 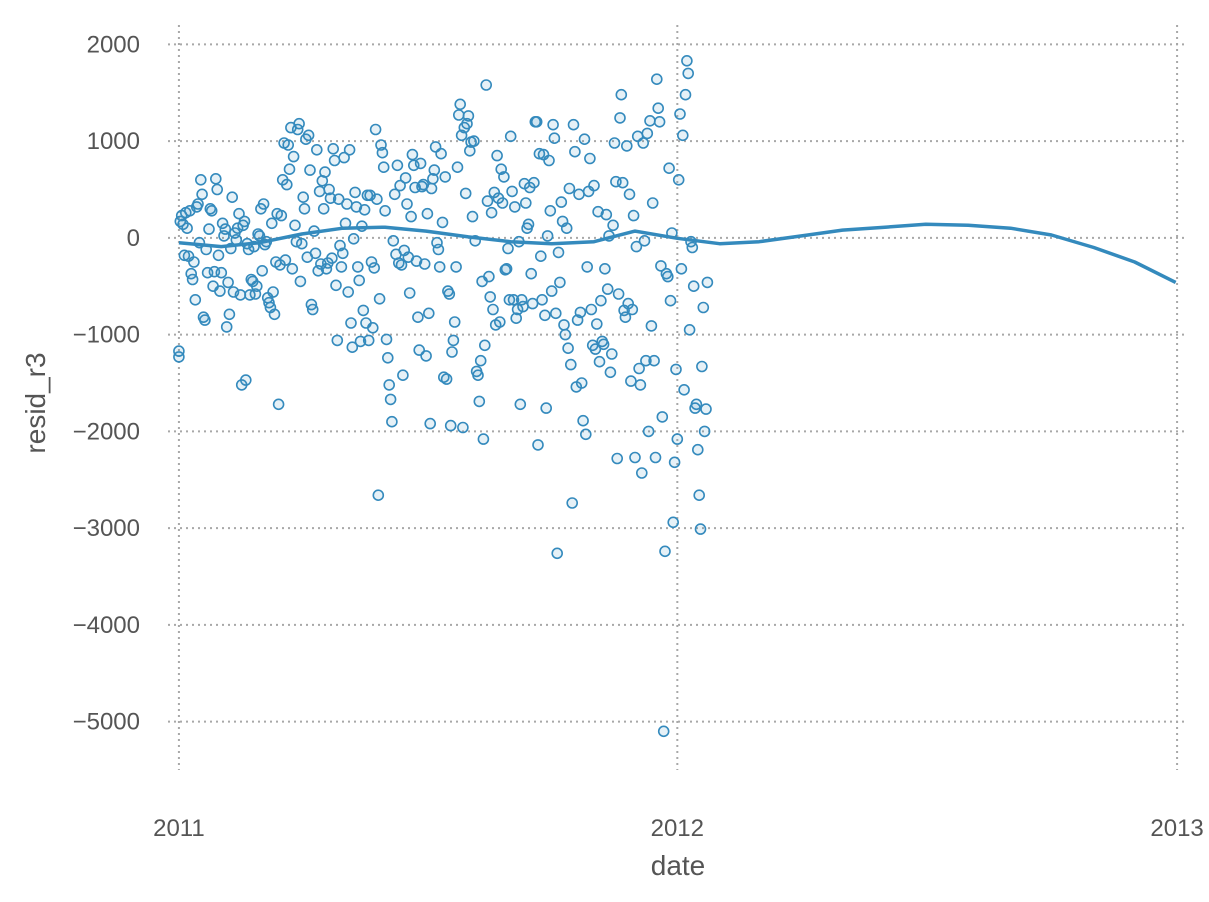 I want to click on y-tick-label: −2000, so click(x=106, y=431).